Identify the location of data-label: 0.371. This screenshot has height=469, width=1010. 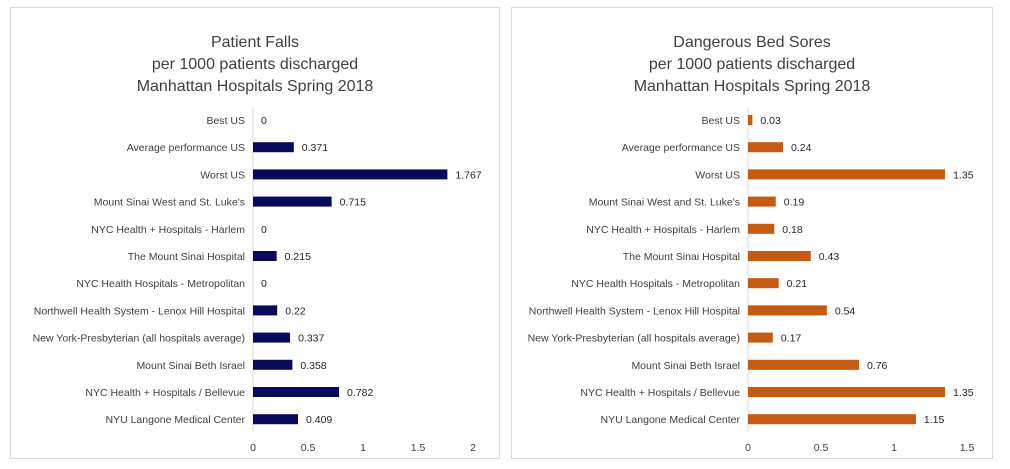
(315, 148).